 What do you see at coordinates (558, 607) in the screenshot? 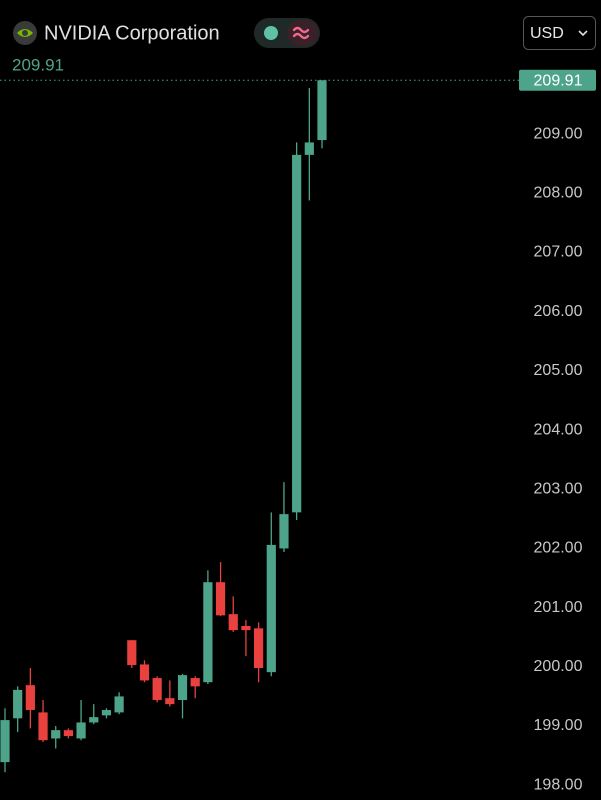
I see `y-tick-label: 201.00` at bounding box center [558, 607].